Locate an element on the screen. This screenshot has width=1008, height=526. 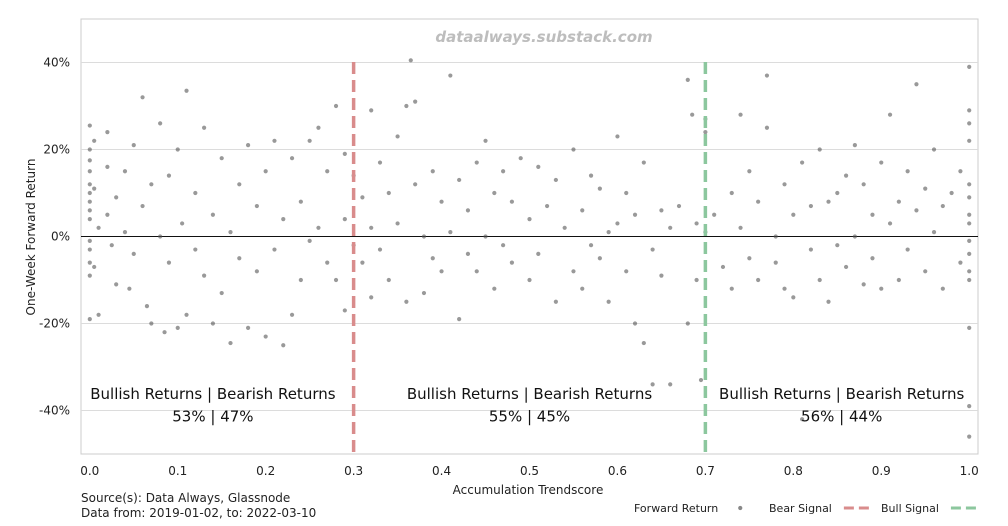
x-tick-label-8: 0.8 is located at coordinates (793, 471).